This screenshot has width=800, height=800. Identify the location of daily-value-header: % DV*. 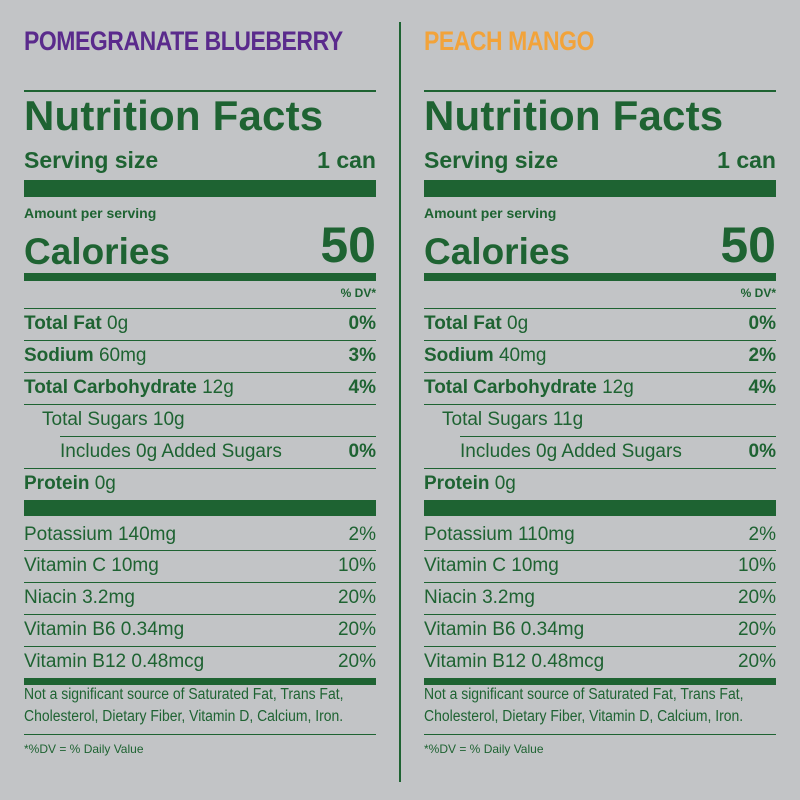
(758, 293).